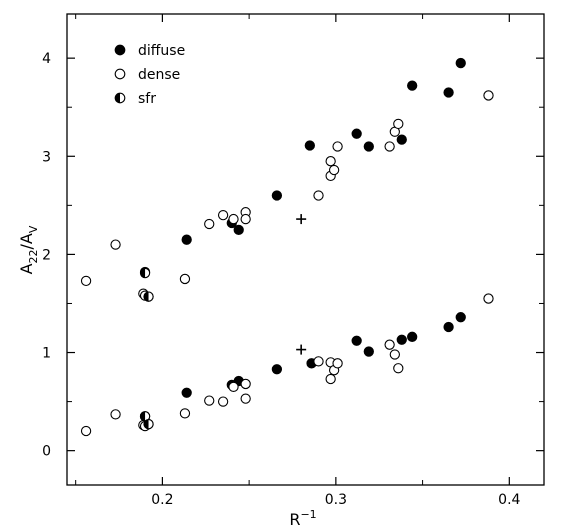  I want to click on x-tick-label: 0.2, so click(162, 500).